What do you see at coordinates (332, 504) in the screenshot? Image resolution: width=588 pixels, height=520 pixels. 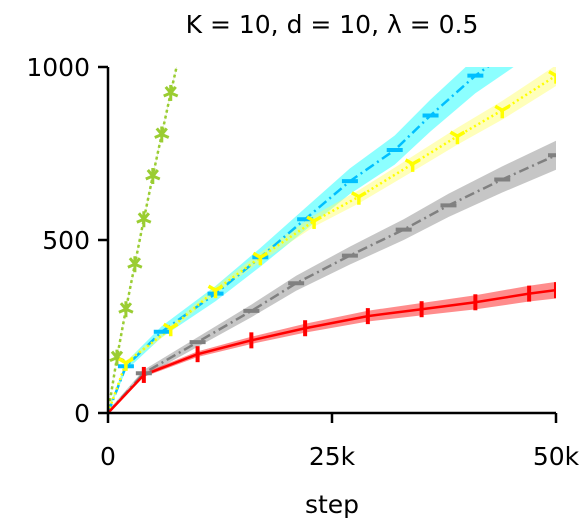 I see `x-axis-label: step` at bounding box center [332, 504].